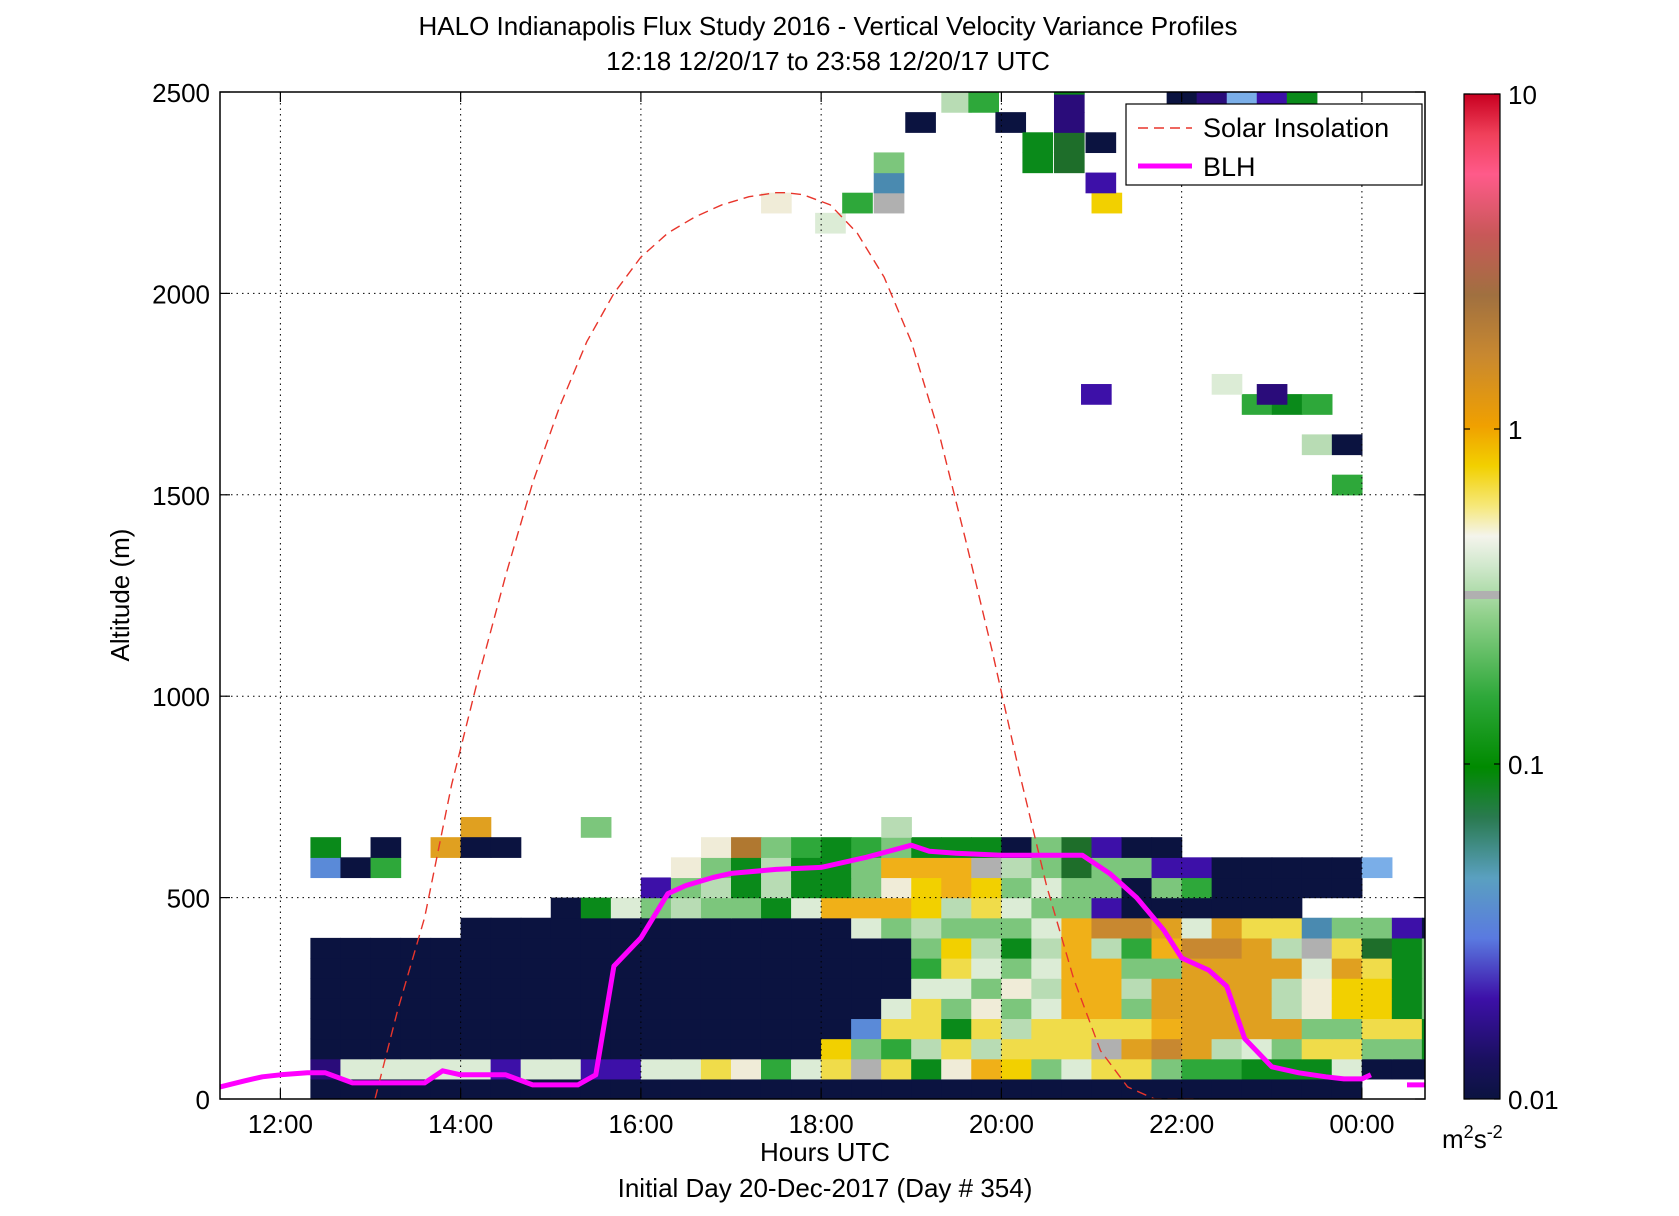  I want to click on colorbar-tick-label: 10, so click(1522, 95).